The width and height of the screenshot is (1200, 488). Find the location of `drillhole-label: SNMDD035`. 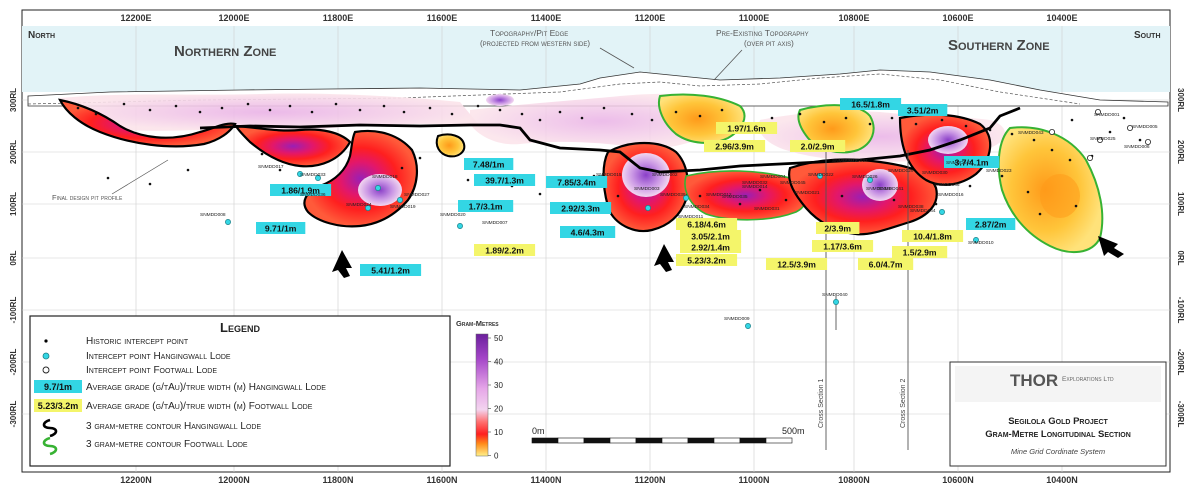

drillhole-label: SNMDD035 is located at coordinates (735, 197).